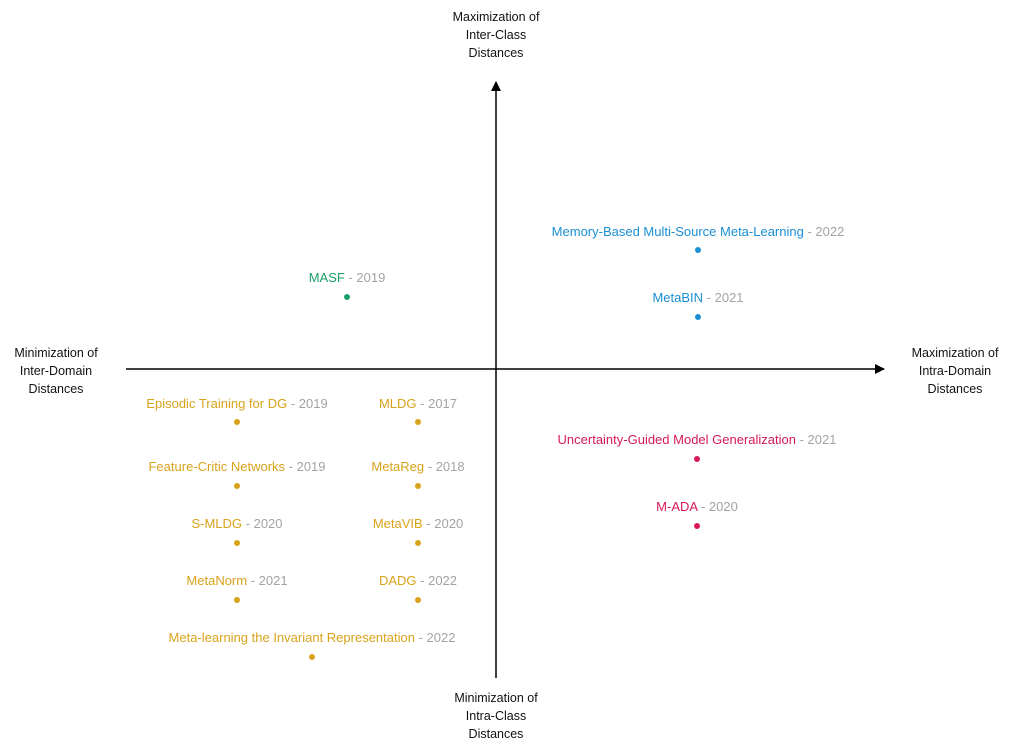 The image size is (1014, 745). I want to click on method-dot-metareg, so click(418, 486).